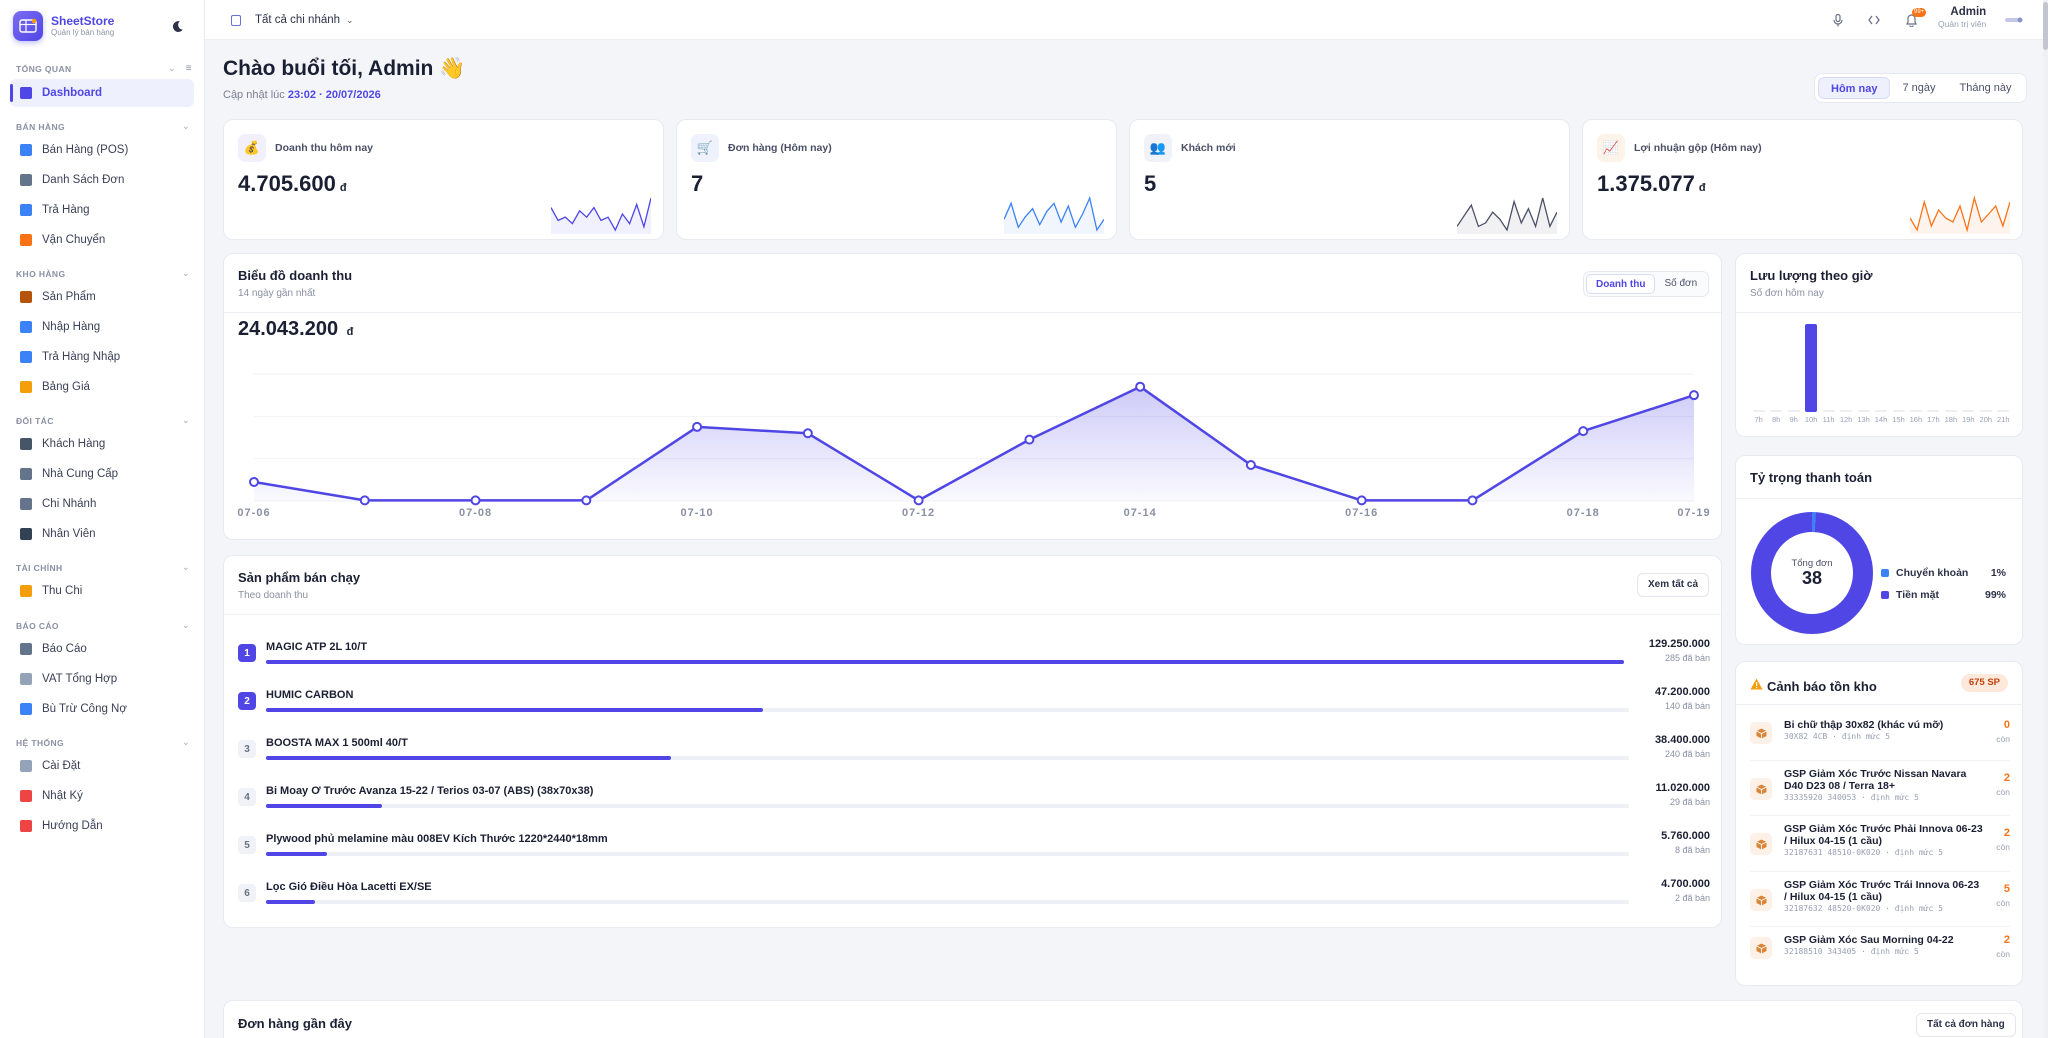  What do you see at coordinates (1349, 179) in the screenshot?
I see `kpi-card-khach-moi: 👥 Khách mới 5` at bounding box center [1349, 179].